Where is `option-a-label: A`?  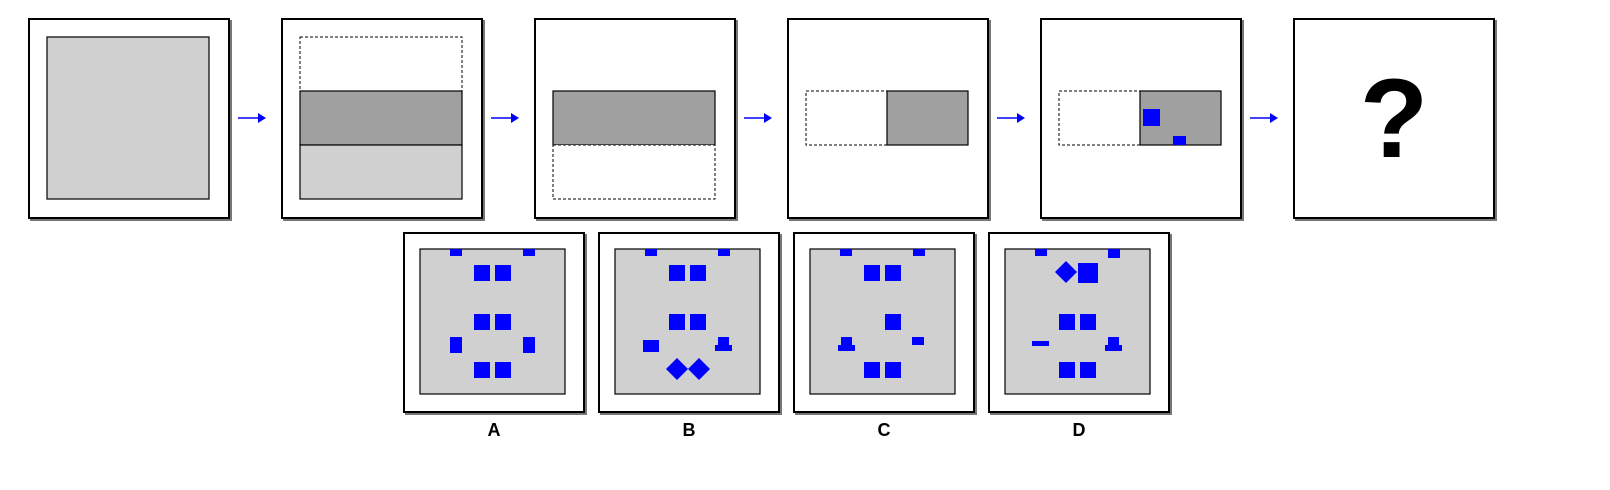 option-a-label: A is located at coordinates (494, 430).